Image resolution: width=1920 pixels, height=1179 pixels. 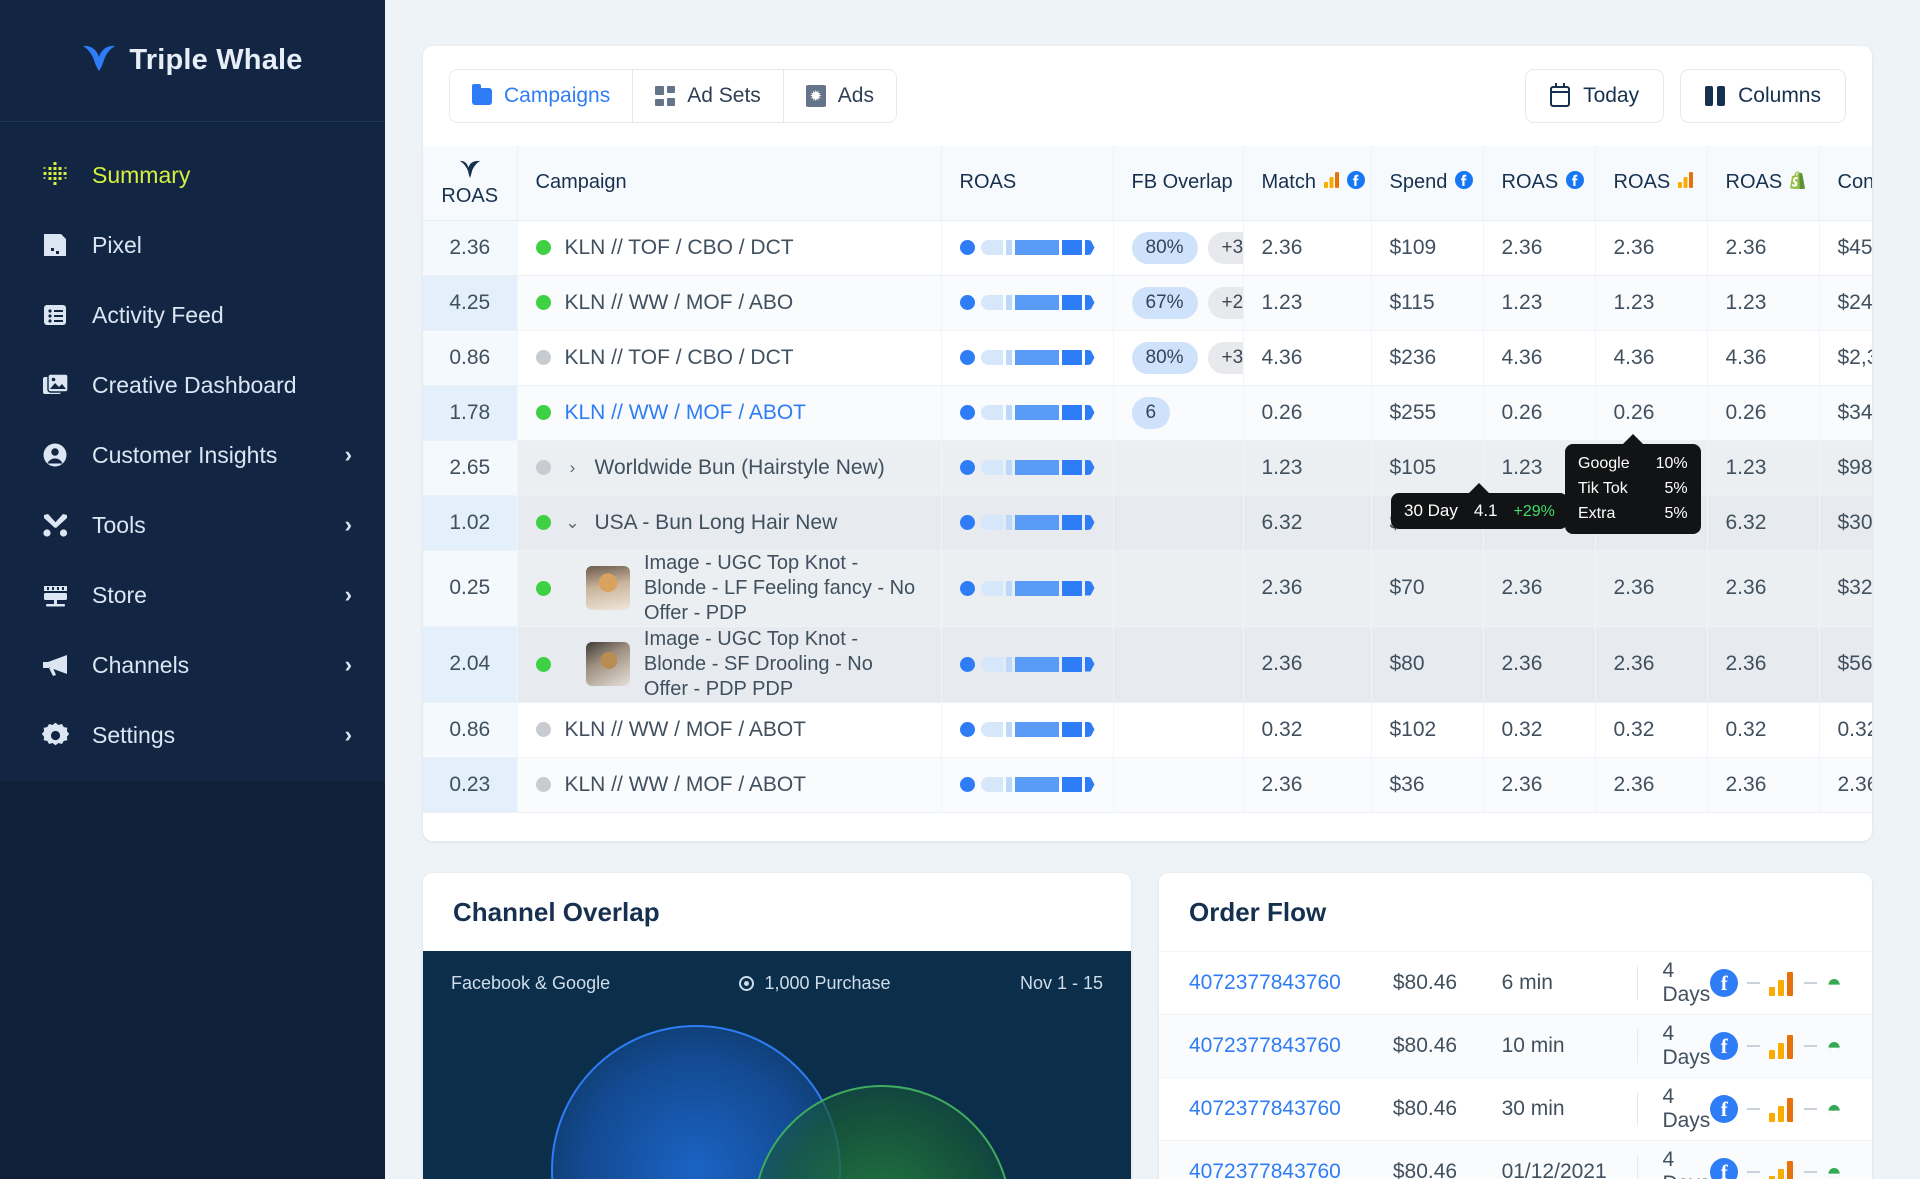 I want to click on order-flow-row: 4072377843760 $80.46 10 min 4 Days f ◓, so click(x=1515, y=1045).